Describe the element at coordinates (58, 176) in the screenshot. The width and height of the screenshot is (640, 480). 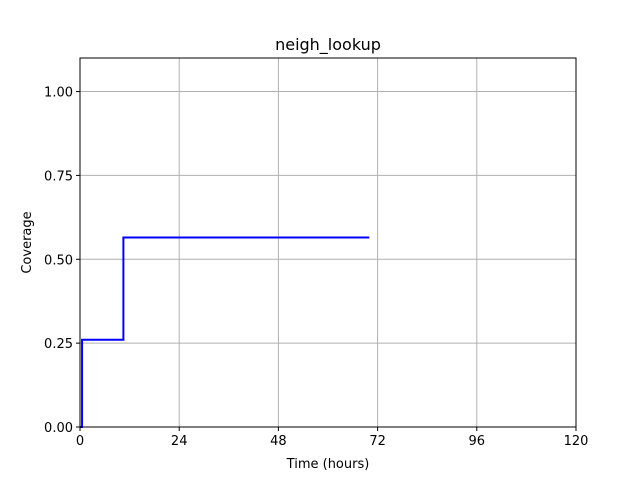
I see `y-tick-label: 0.75` at that location.